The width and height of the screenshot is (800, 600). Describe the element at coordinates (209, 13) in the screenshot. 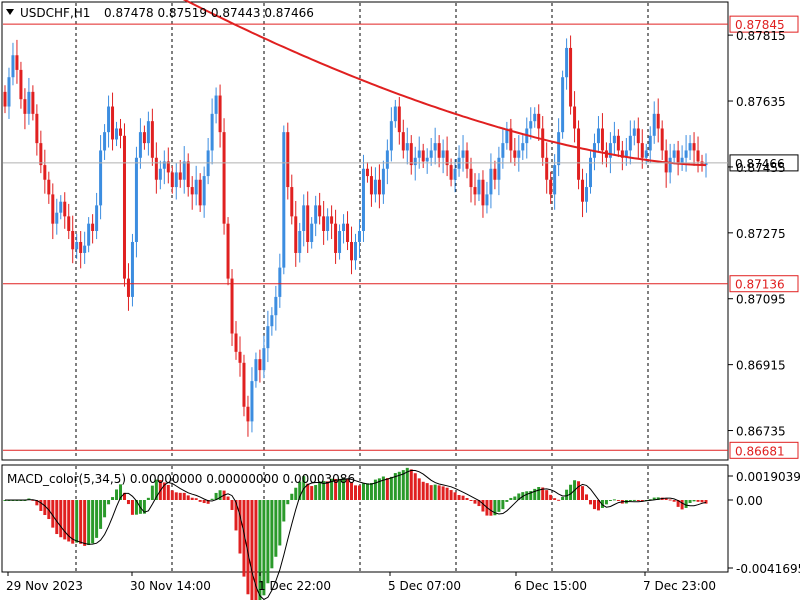

I see `ohlc-label: 0.87478 0.87519 0.87443 0.87466` at that location.